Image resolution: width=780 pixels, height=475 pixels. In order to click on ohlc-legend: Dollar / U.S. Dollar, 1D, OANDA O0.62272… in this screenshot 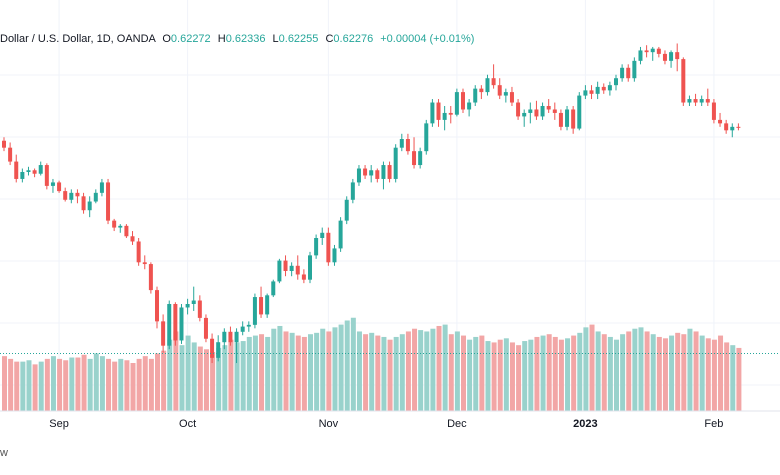, I will do `click(237, 39)`.